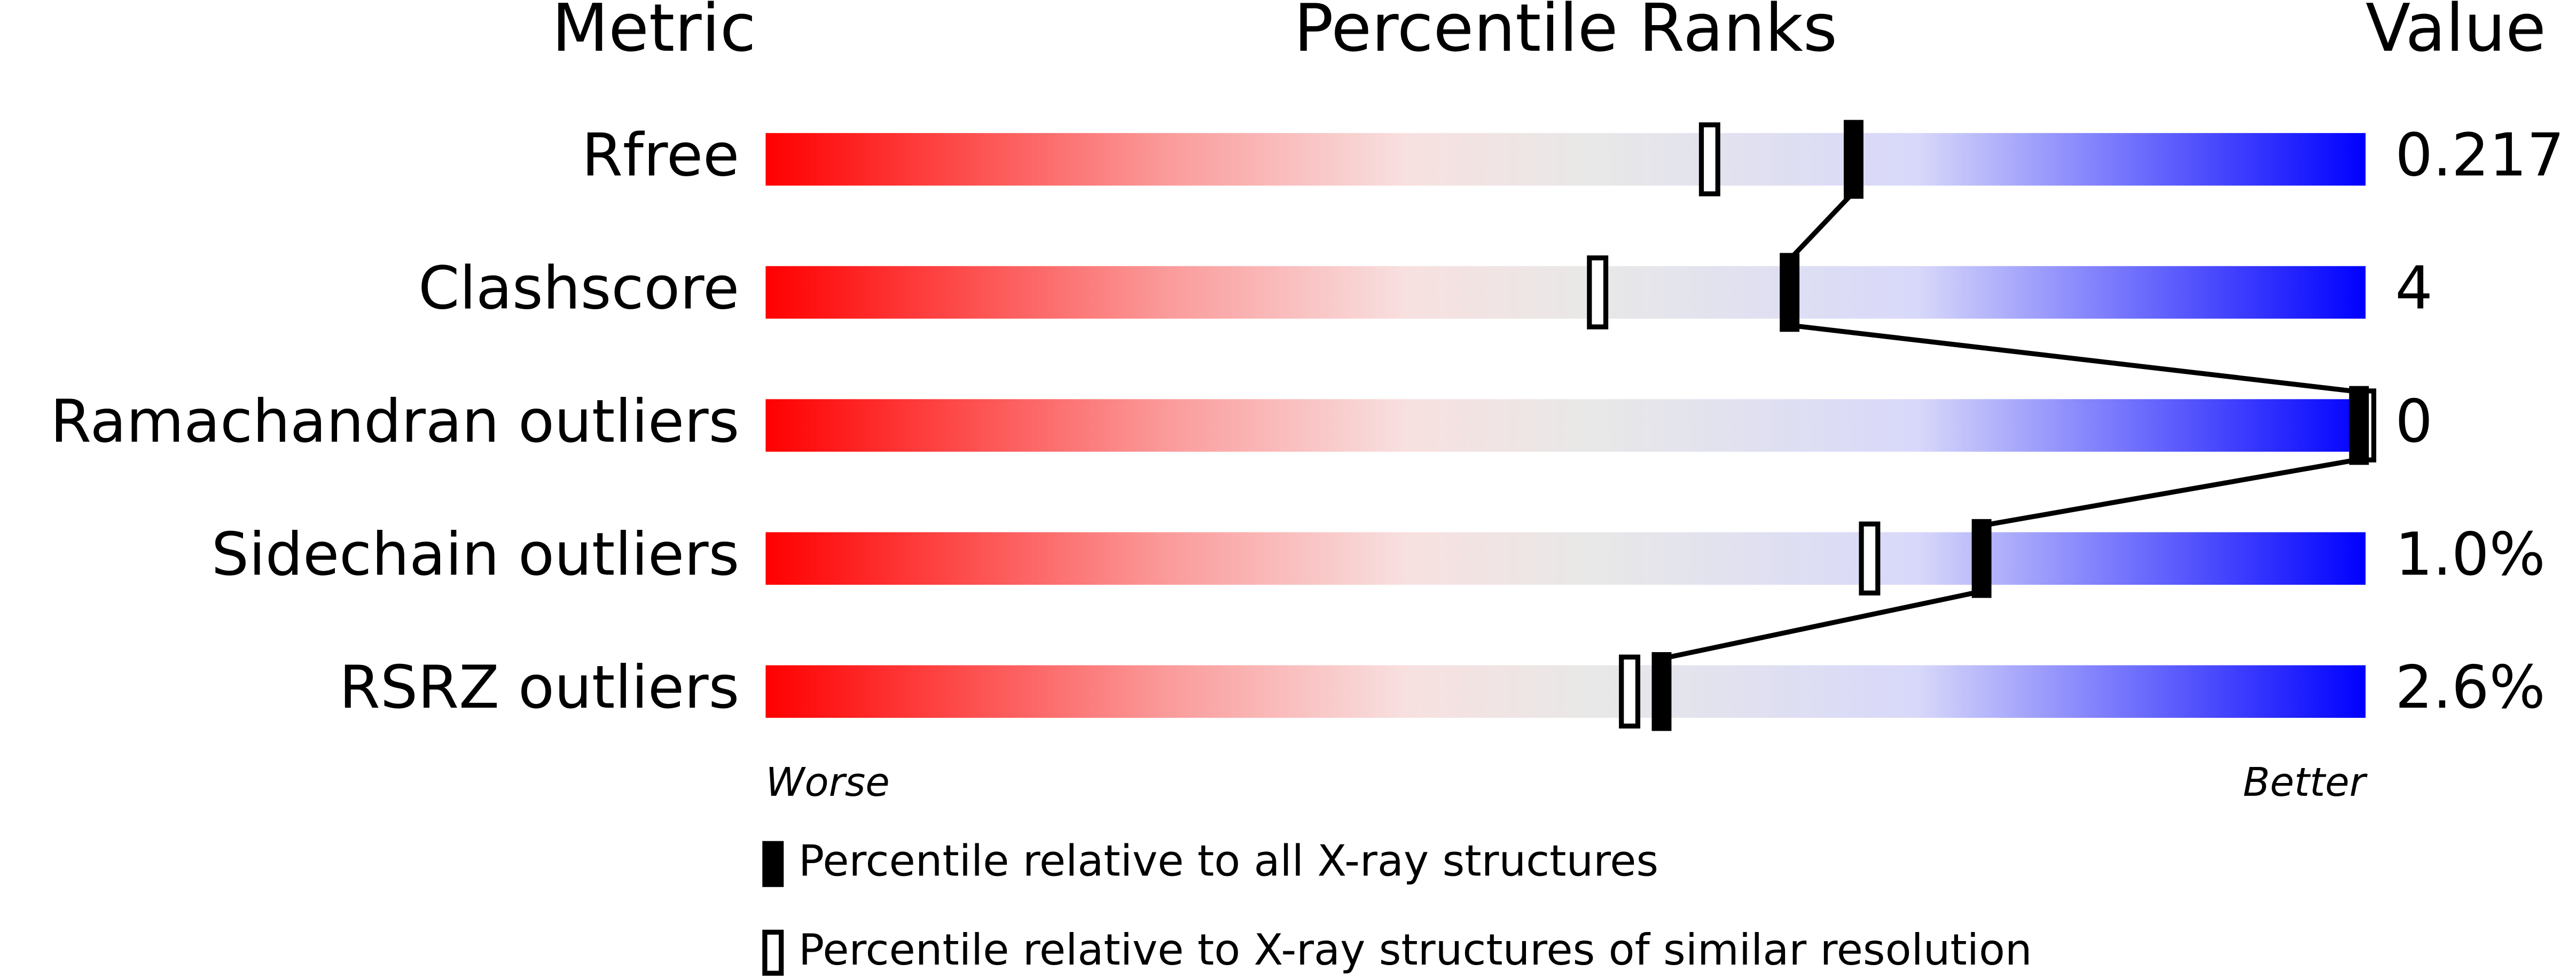 This screenshot has width=2576, height=979. What do you see at coordinates (2413, 288) in the screenshot?
I see `metric-value: 4` at bounding box center [2413, 288].